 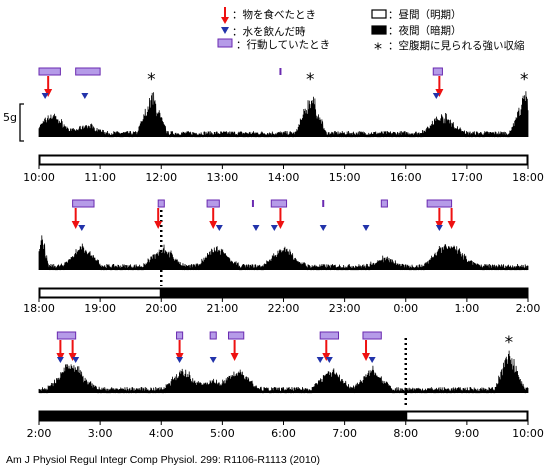 I want to click on tick-label: 22:00, so click(x=284, y=308).